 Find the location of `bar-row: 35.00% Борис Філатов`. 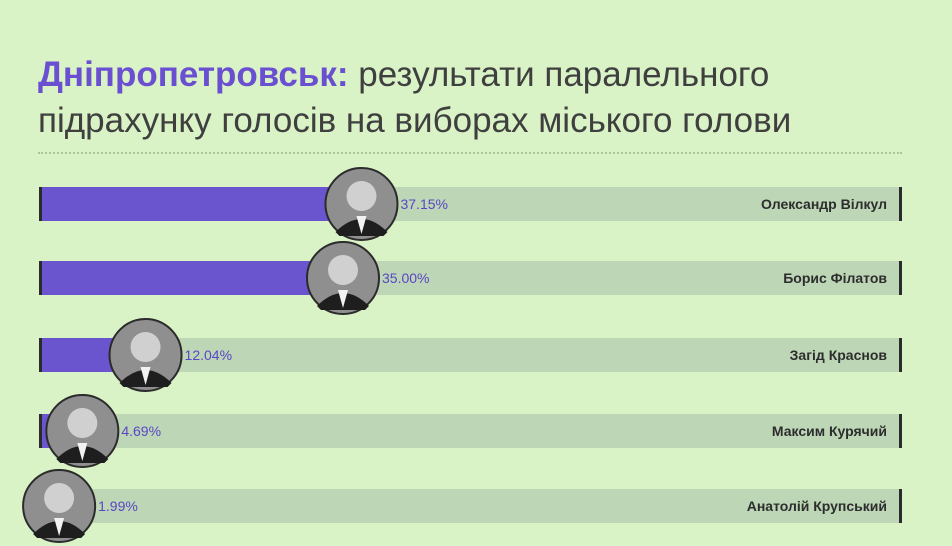

bar-row: 35.00% Борис Філатов is located at coordinates (470, 278).